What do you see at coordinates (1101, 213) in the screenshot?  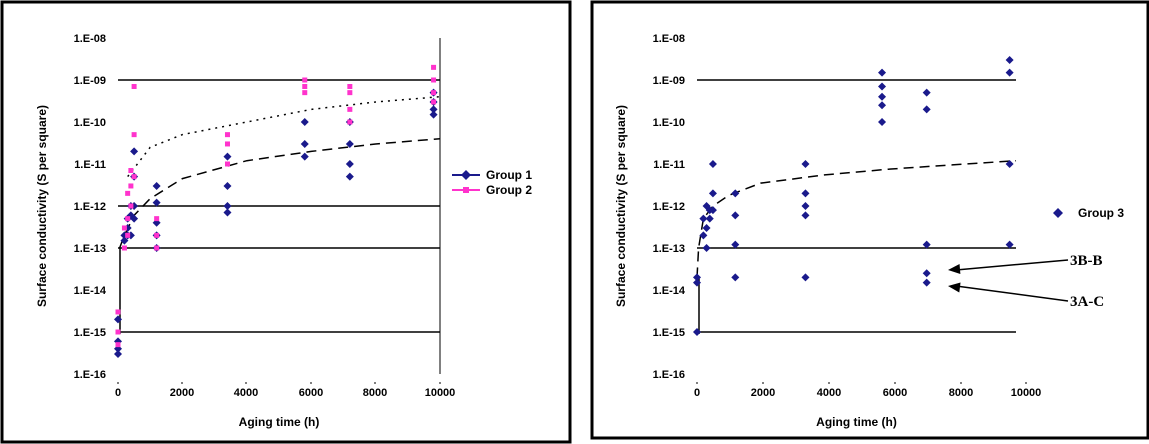 I see `legend-label: Group 3` at bounding box center [1101, 213].